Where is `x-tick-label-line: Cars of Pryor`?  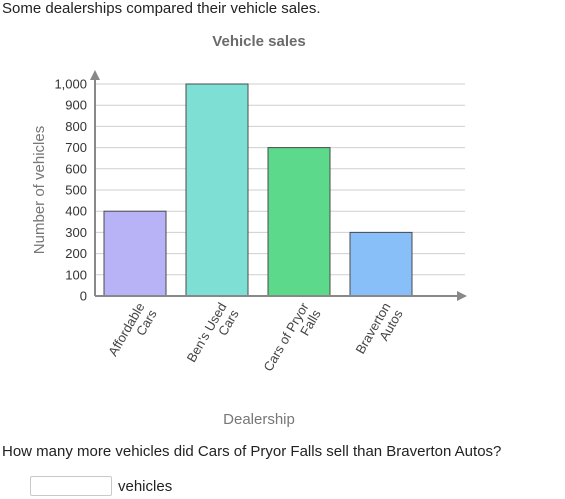
x-tick-label-line: Cars of Pryor is located at coordinates (286, 336).